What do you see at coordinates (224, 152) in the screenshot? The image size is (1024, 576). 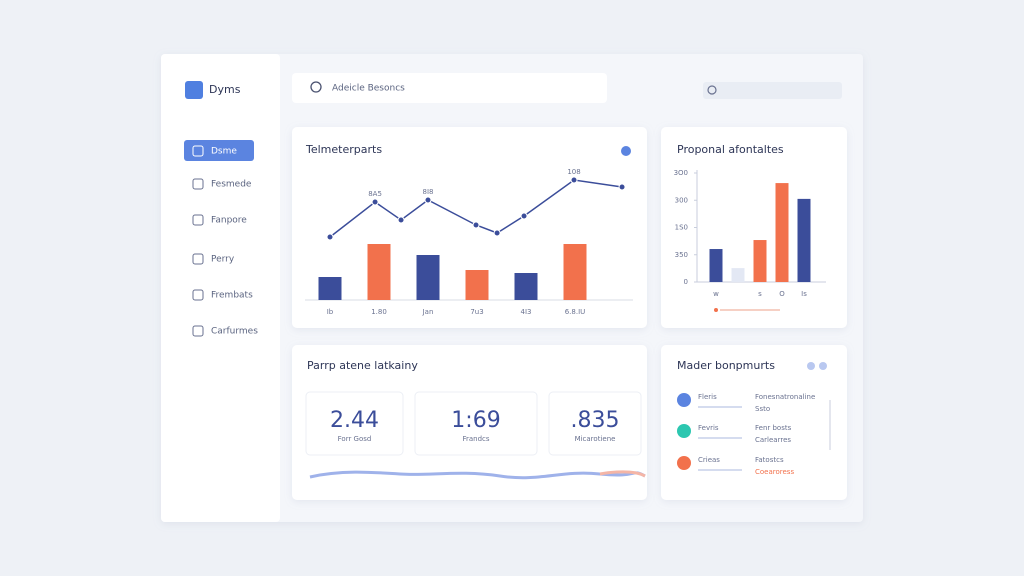 I see `nav-item: Dsme` at bounding box center [224, 152].